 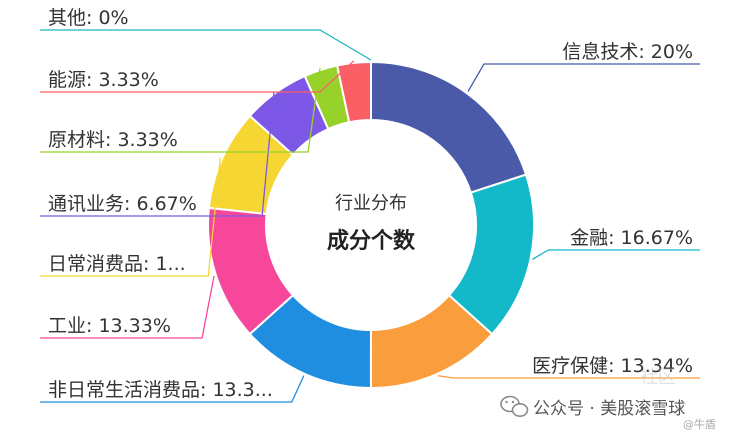 I want to click on chart-subtitle: 成分个数, so click(x=371, y=241).